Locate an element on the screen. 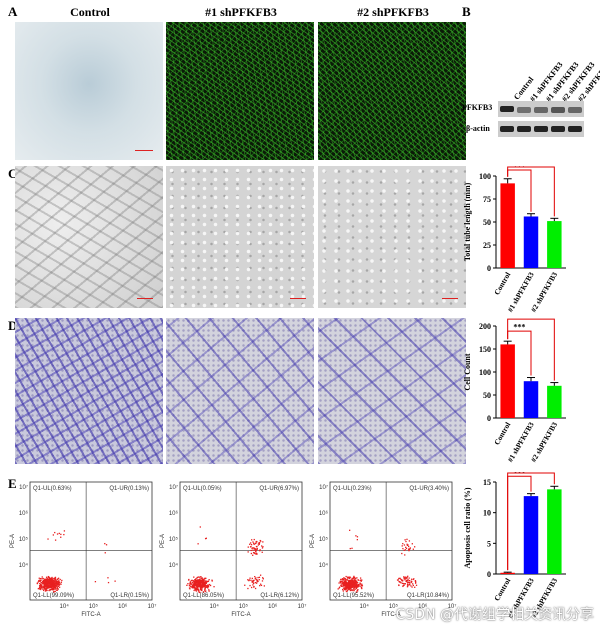  panel-label-d: D is located at coordinates (13, 325).